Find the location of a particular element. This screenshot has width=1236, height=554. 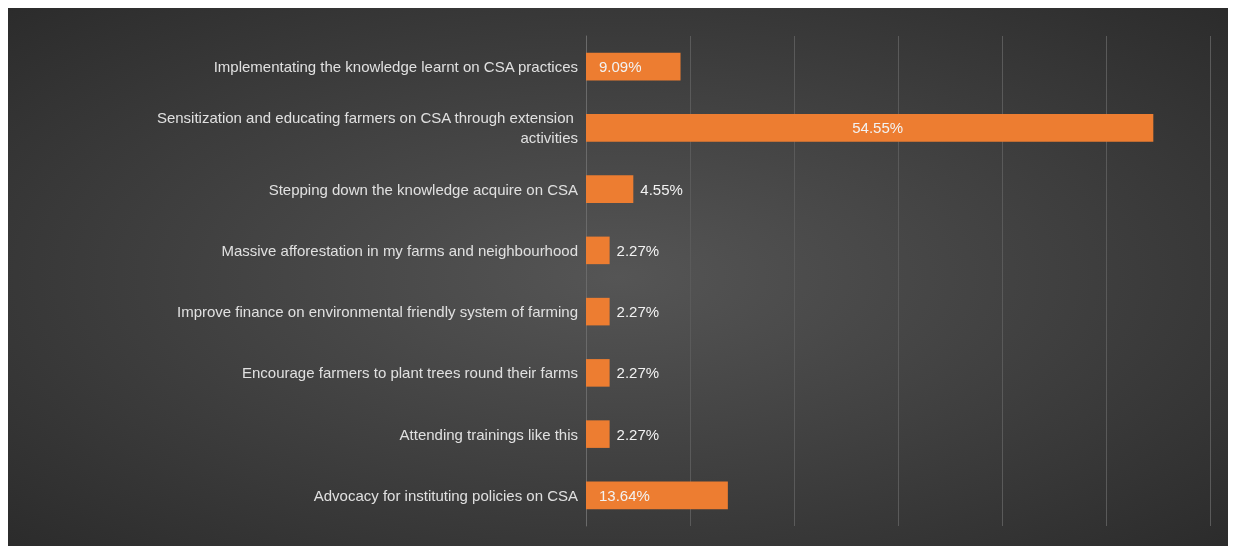

y-tick-label: Implementating the knowledge learnt on CSA practices is located at coordinates (395, 67).